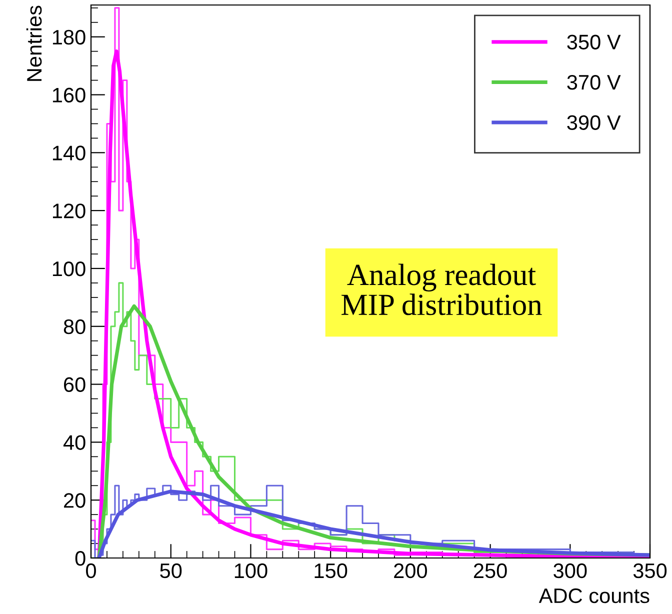  Describe the element at coordinates (171, 570) in the screenshot. I see `x-tick-label: 50` at that location.